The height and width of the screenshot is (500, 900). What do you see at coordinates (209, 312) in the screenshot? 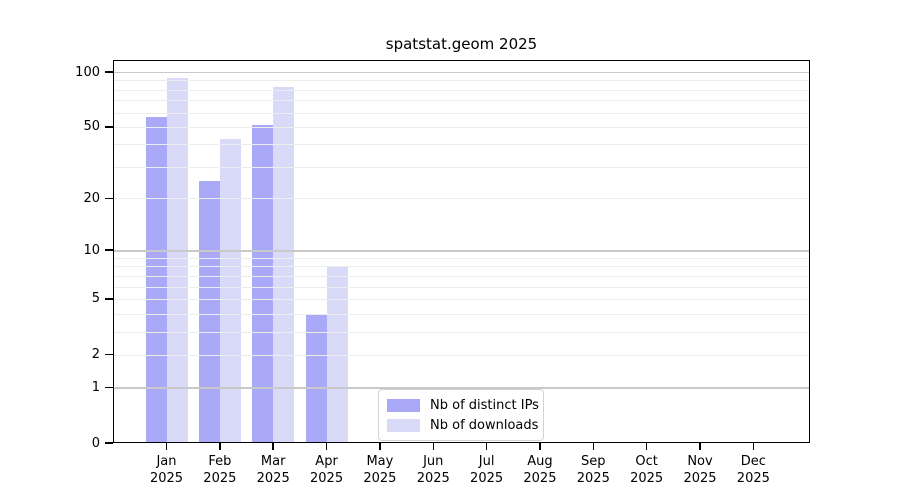
I see `bar-feb-distinct-ips` at bounding box center [209, 312].